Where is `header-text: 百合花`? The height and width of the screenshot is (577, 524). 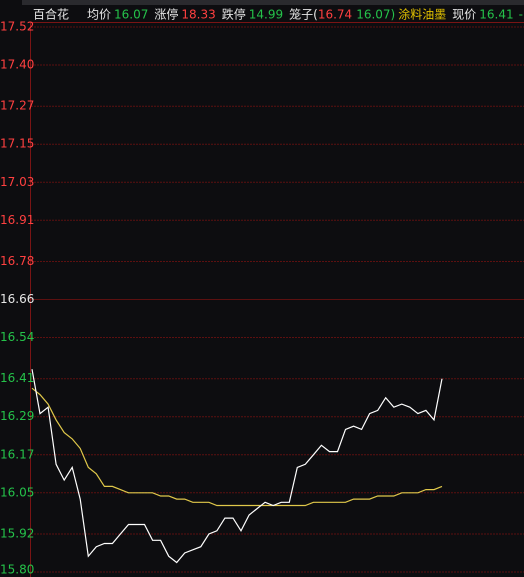 header-text: 百合花 is located at coordinates (51, 14).